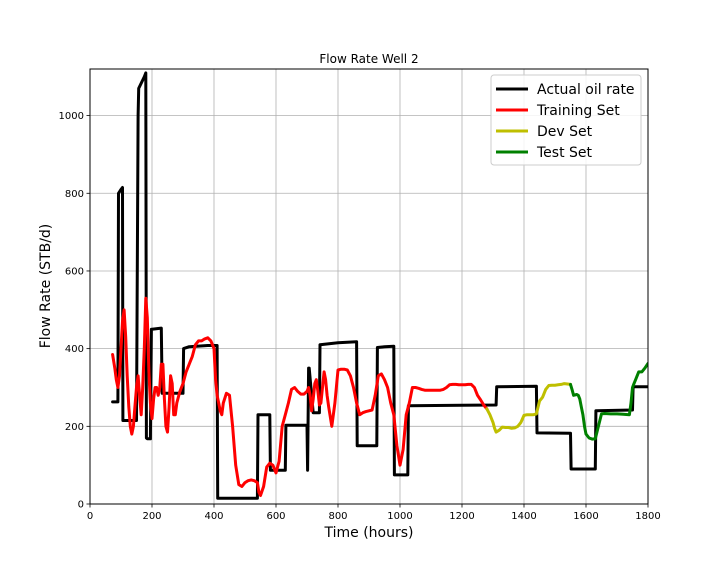  Describe the element at coordinates (608, 401) in the screenshot. I see `series-line-test-set` at that location.